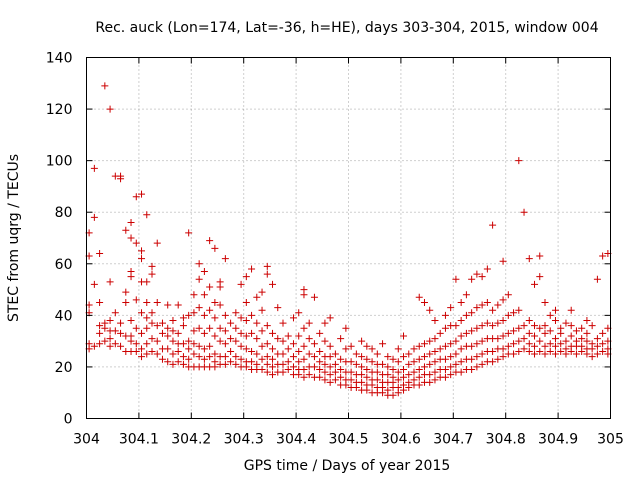 The width and height of the screenshot is (640, 480). Describe the element at coordinates (64, 213) in the screenshot. I see `y-tick-label: 80` at that location.